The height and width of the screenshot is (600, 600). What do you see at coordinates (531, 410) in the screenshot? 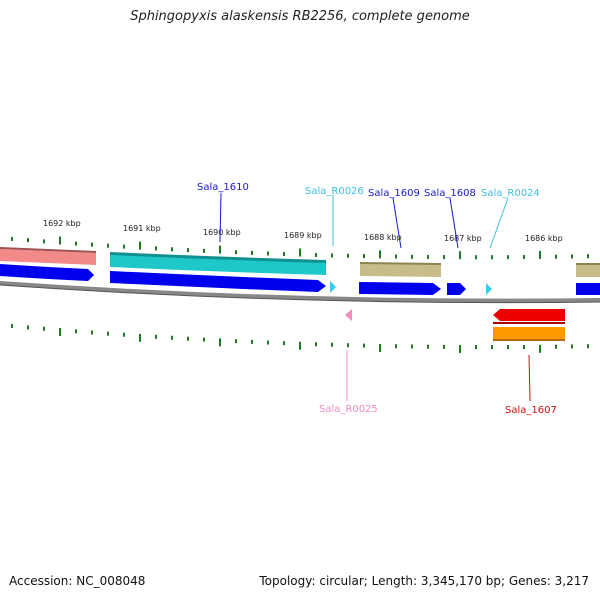
I see `gene-label-sala-1607: Sala_1607` at bounding box center [531, 410].